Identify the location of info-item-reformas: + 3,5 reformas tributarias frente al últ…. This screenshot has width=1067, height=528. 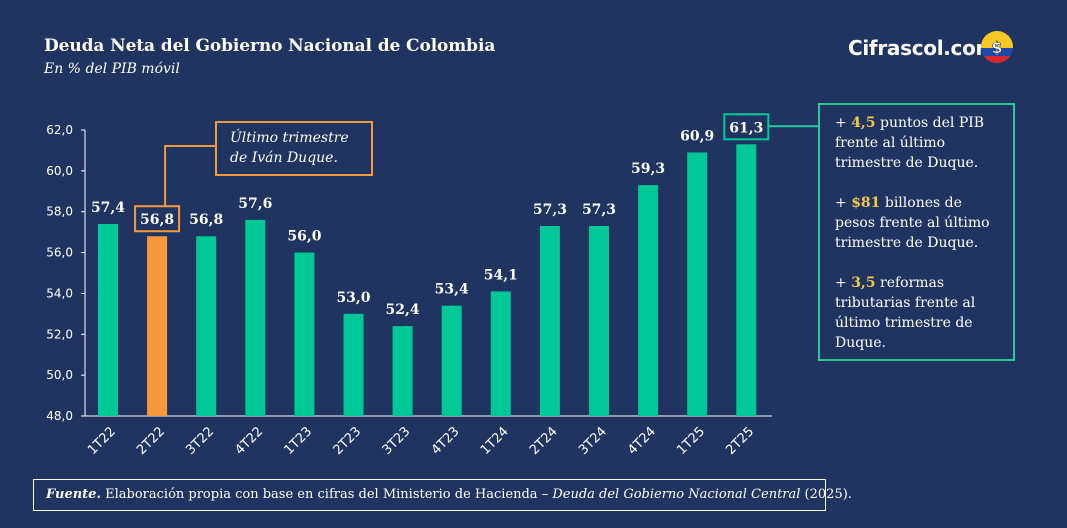
(905, 313).